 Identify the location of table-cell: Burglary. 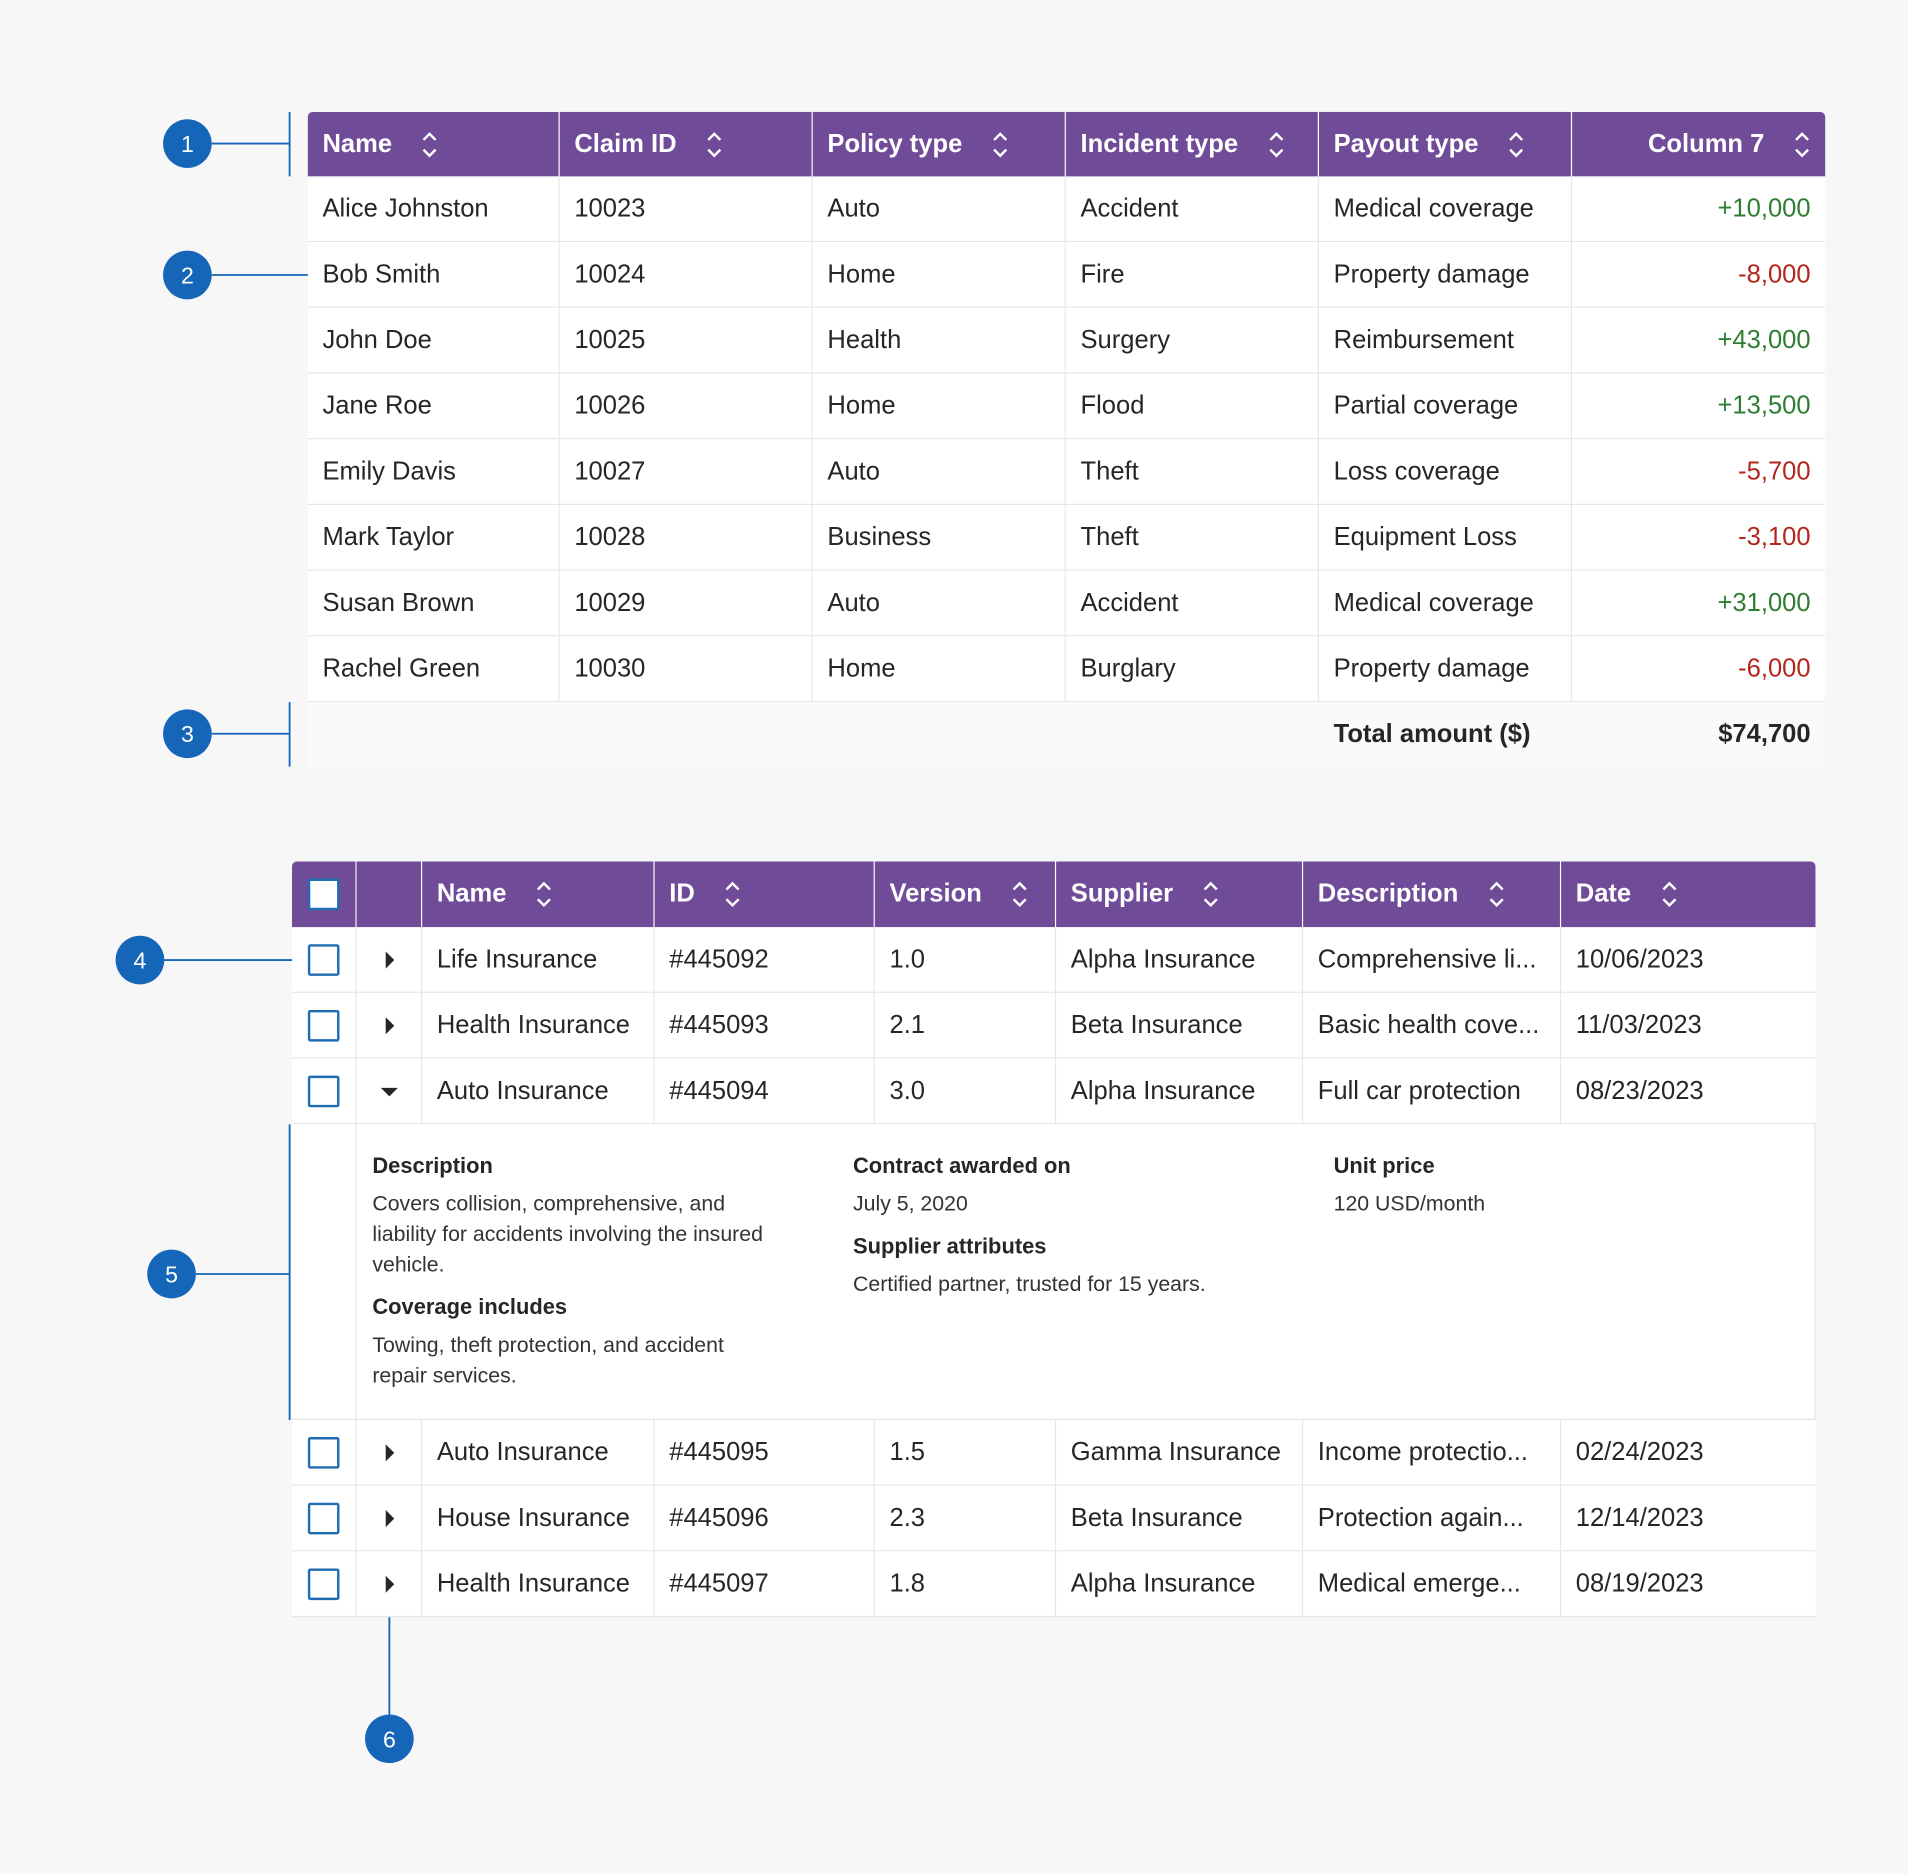
(1192, 669).